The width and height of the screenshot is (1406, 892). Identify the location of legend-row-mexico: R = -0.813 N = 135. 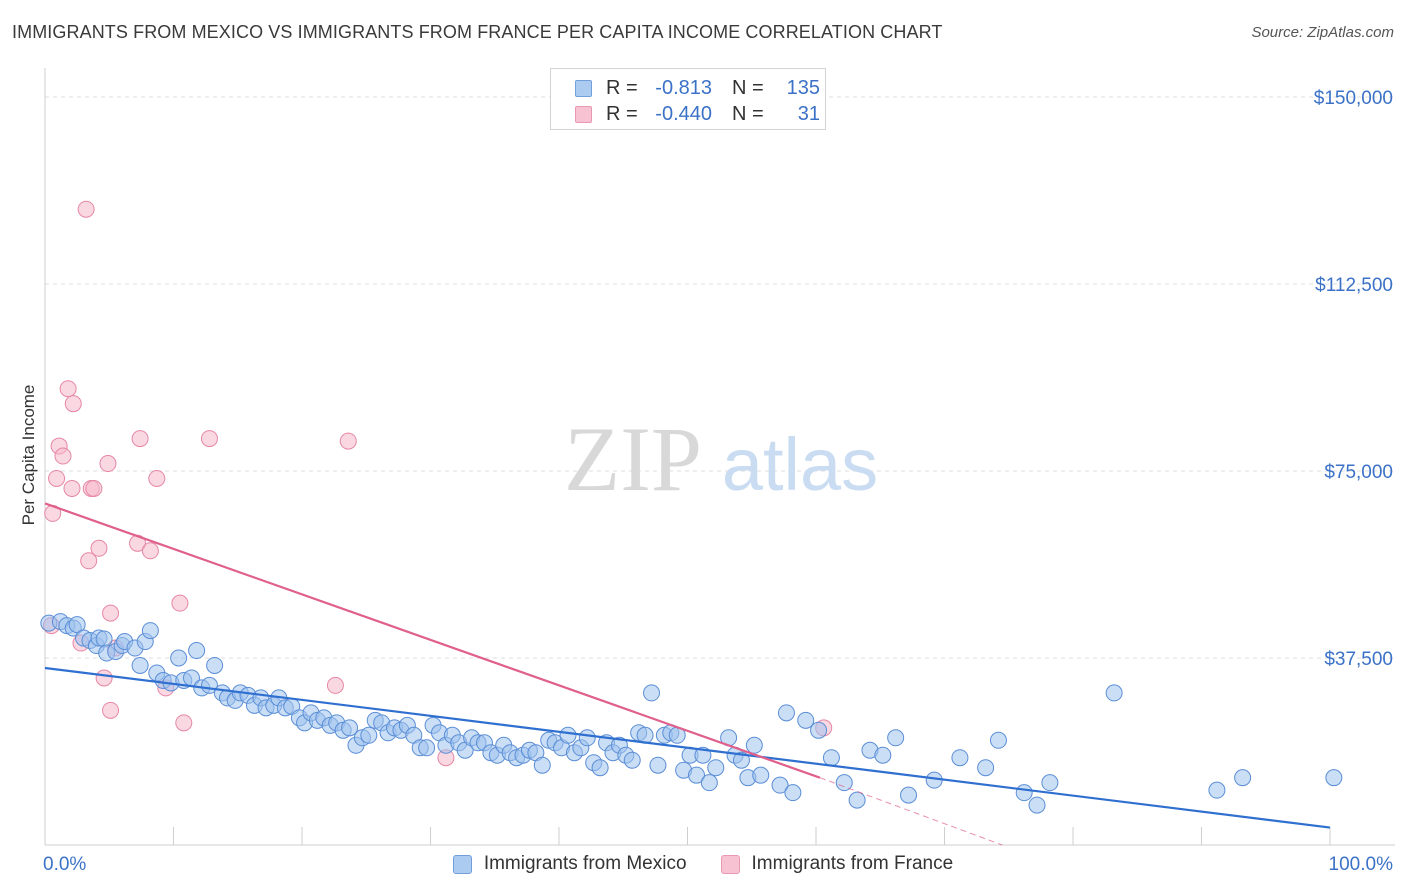
(697, 88).